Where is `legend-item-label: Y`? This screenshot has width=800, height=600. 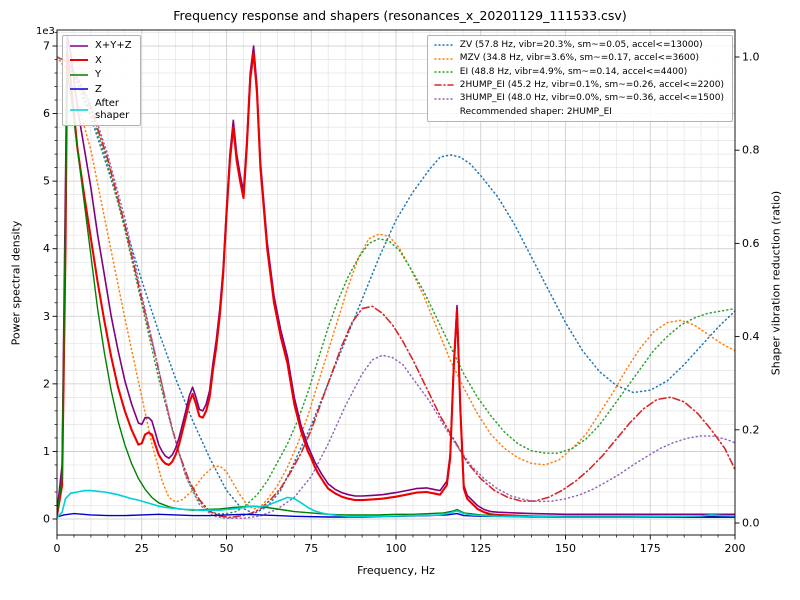 legend-item-label: Y is located at coordinates (98, 74).